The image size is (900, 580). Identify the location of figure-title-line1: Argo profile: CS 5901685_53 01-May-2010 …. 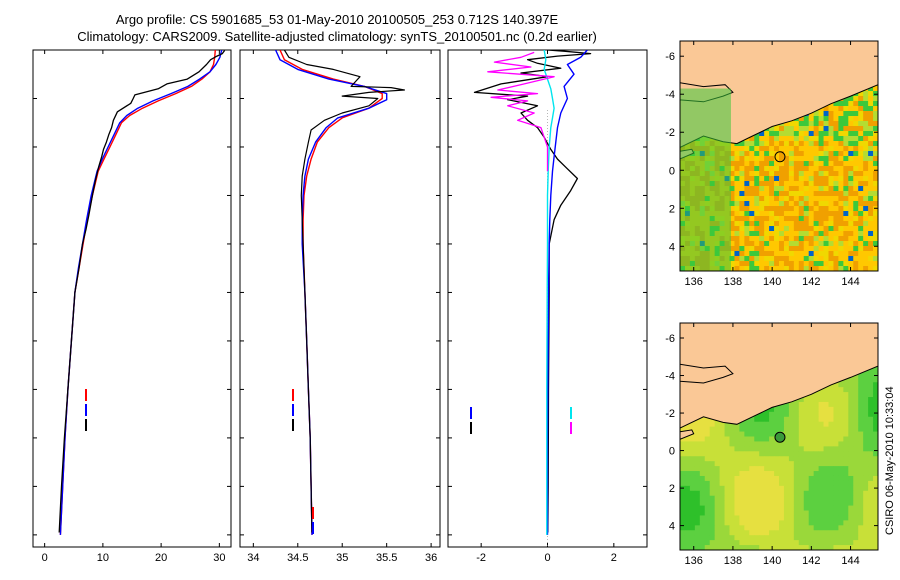
(337, 19).